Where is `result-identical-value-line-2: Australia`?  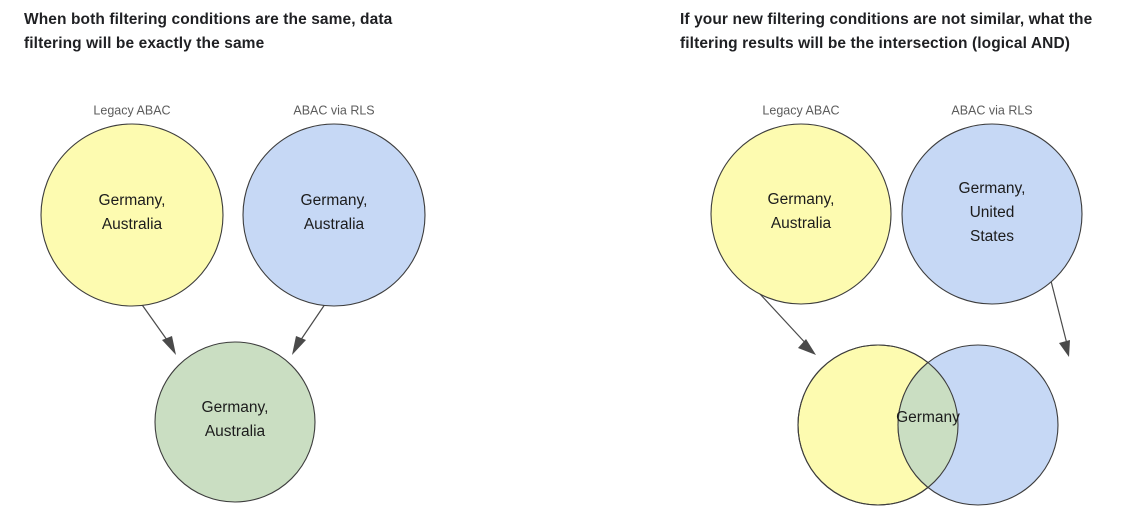
result-identical-value-line-2: Australia is located at coordinates (235, 431).